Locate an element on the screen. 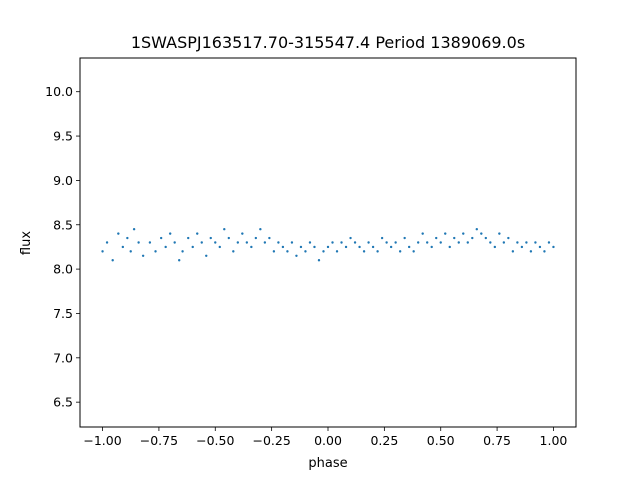  x-tick-label: −0.25 is located at coordinates (271, 440).